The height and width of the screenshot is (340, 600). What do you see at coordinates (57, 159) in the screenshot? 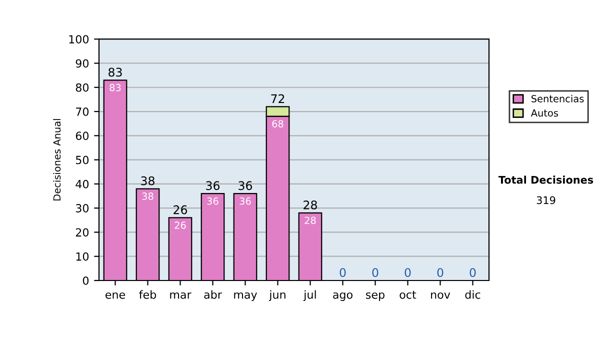
I see `y-axis-title: Decisiones Anual` at bounding box center [57, 159].